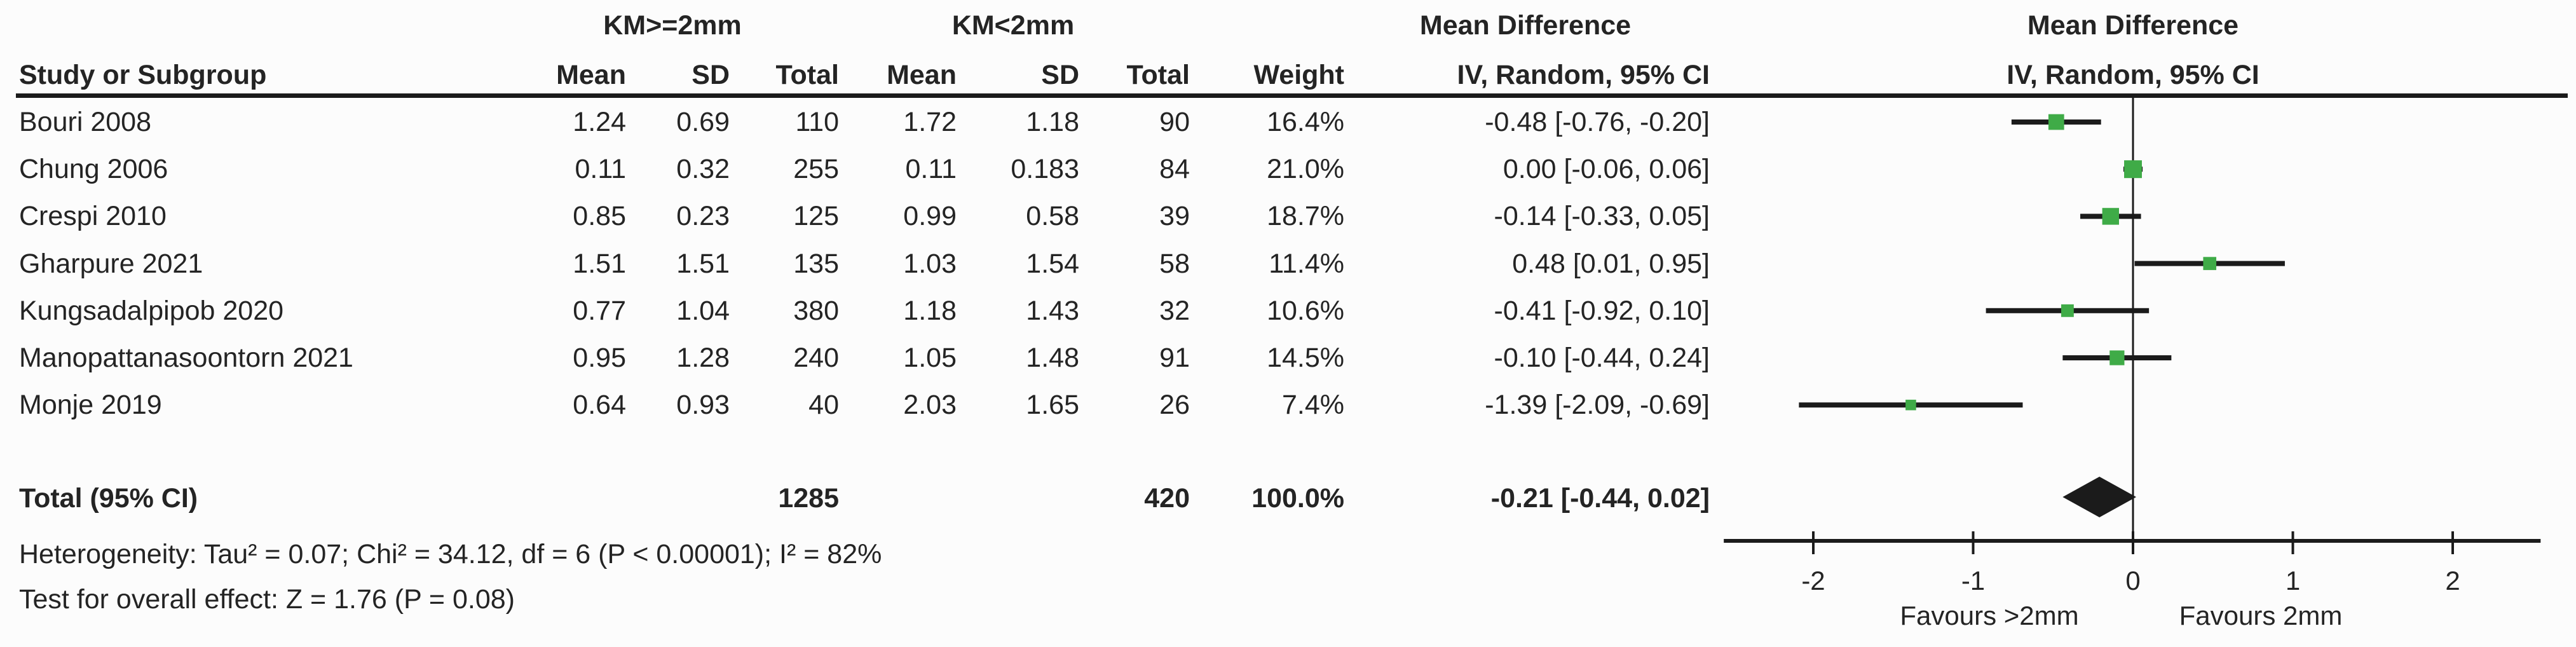 The width and height of the screenshot is (2576, 647). What do you see at coordinates (2133, 319) in the screenshot?
I see `zero-line` at bounding box center [2133, 319].